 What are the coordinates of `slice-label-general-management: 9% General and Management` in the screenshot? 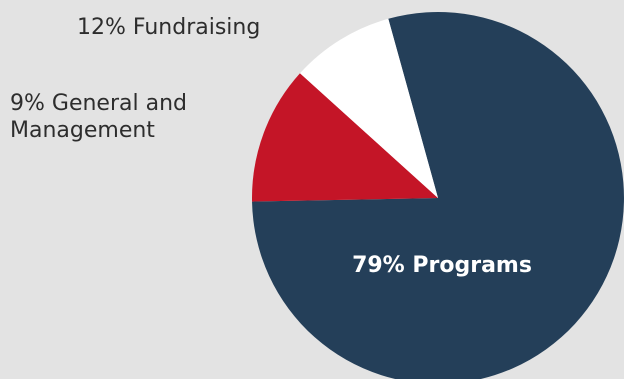 It's located at (98, 117).